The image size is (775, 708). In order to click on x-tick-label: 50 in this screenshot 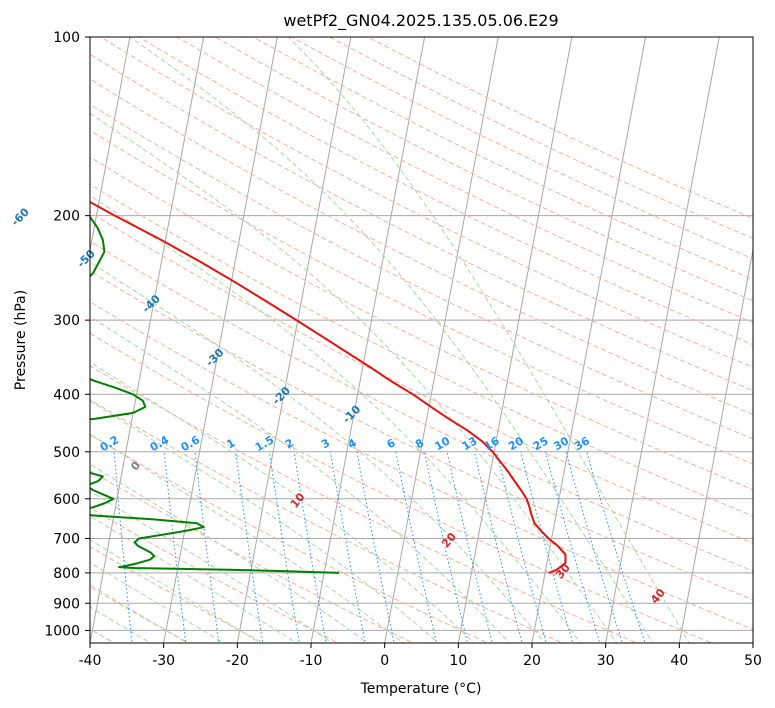, I will do `click(753, 661)`.